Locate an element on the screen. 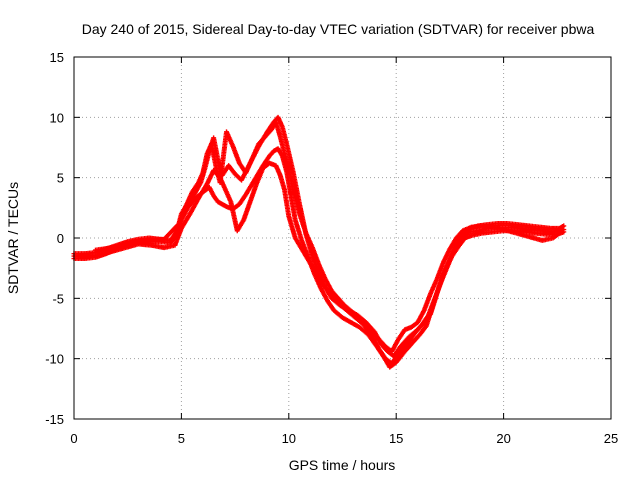  y-tick-label: -10 is located at coordinates (54, 359).